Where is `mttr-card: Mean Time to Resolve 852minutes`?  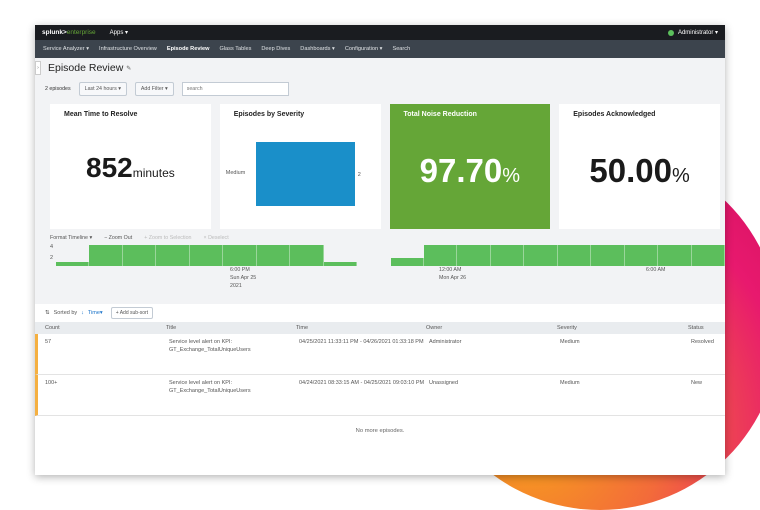 mttr-card: Mean Time to Resolve 852minutes is located at coordinates (130, 166).